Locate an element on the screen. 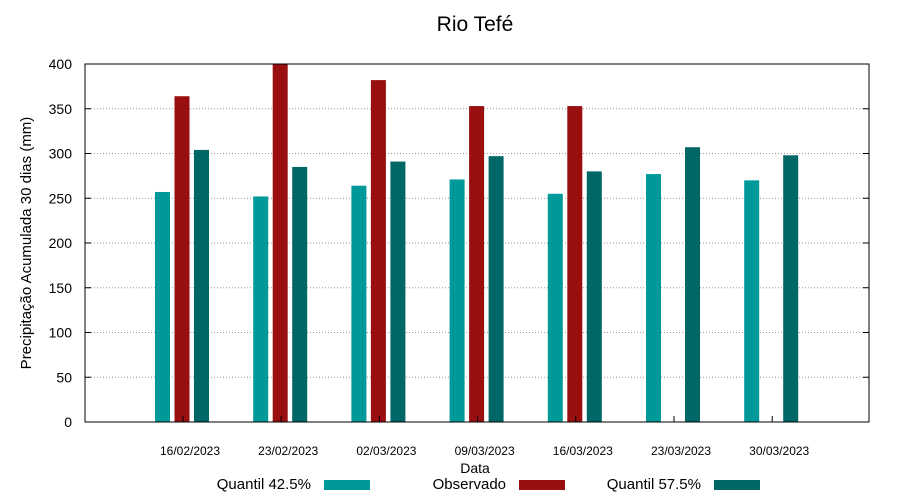 The width and height of the screenshot is (900, 500). y-tick-label: 50 is located at coordinates (64, 377).